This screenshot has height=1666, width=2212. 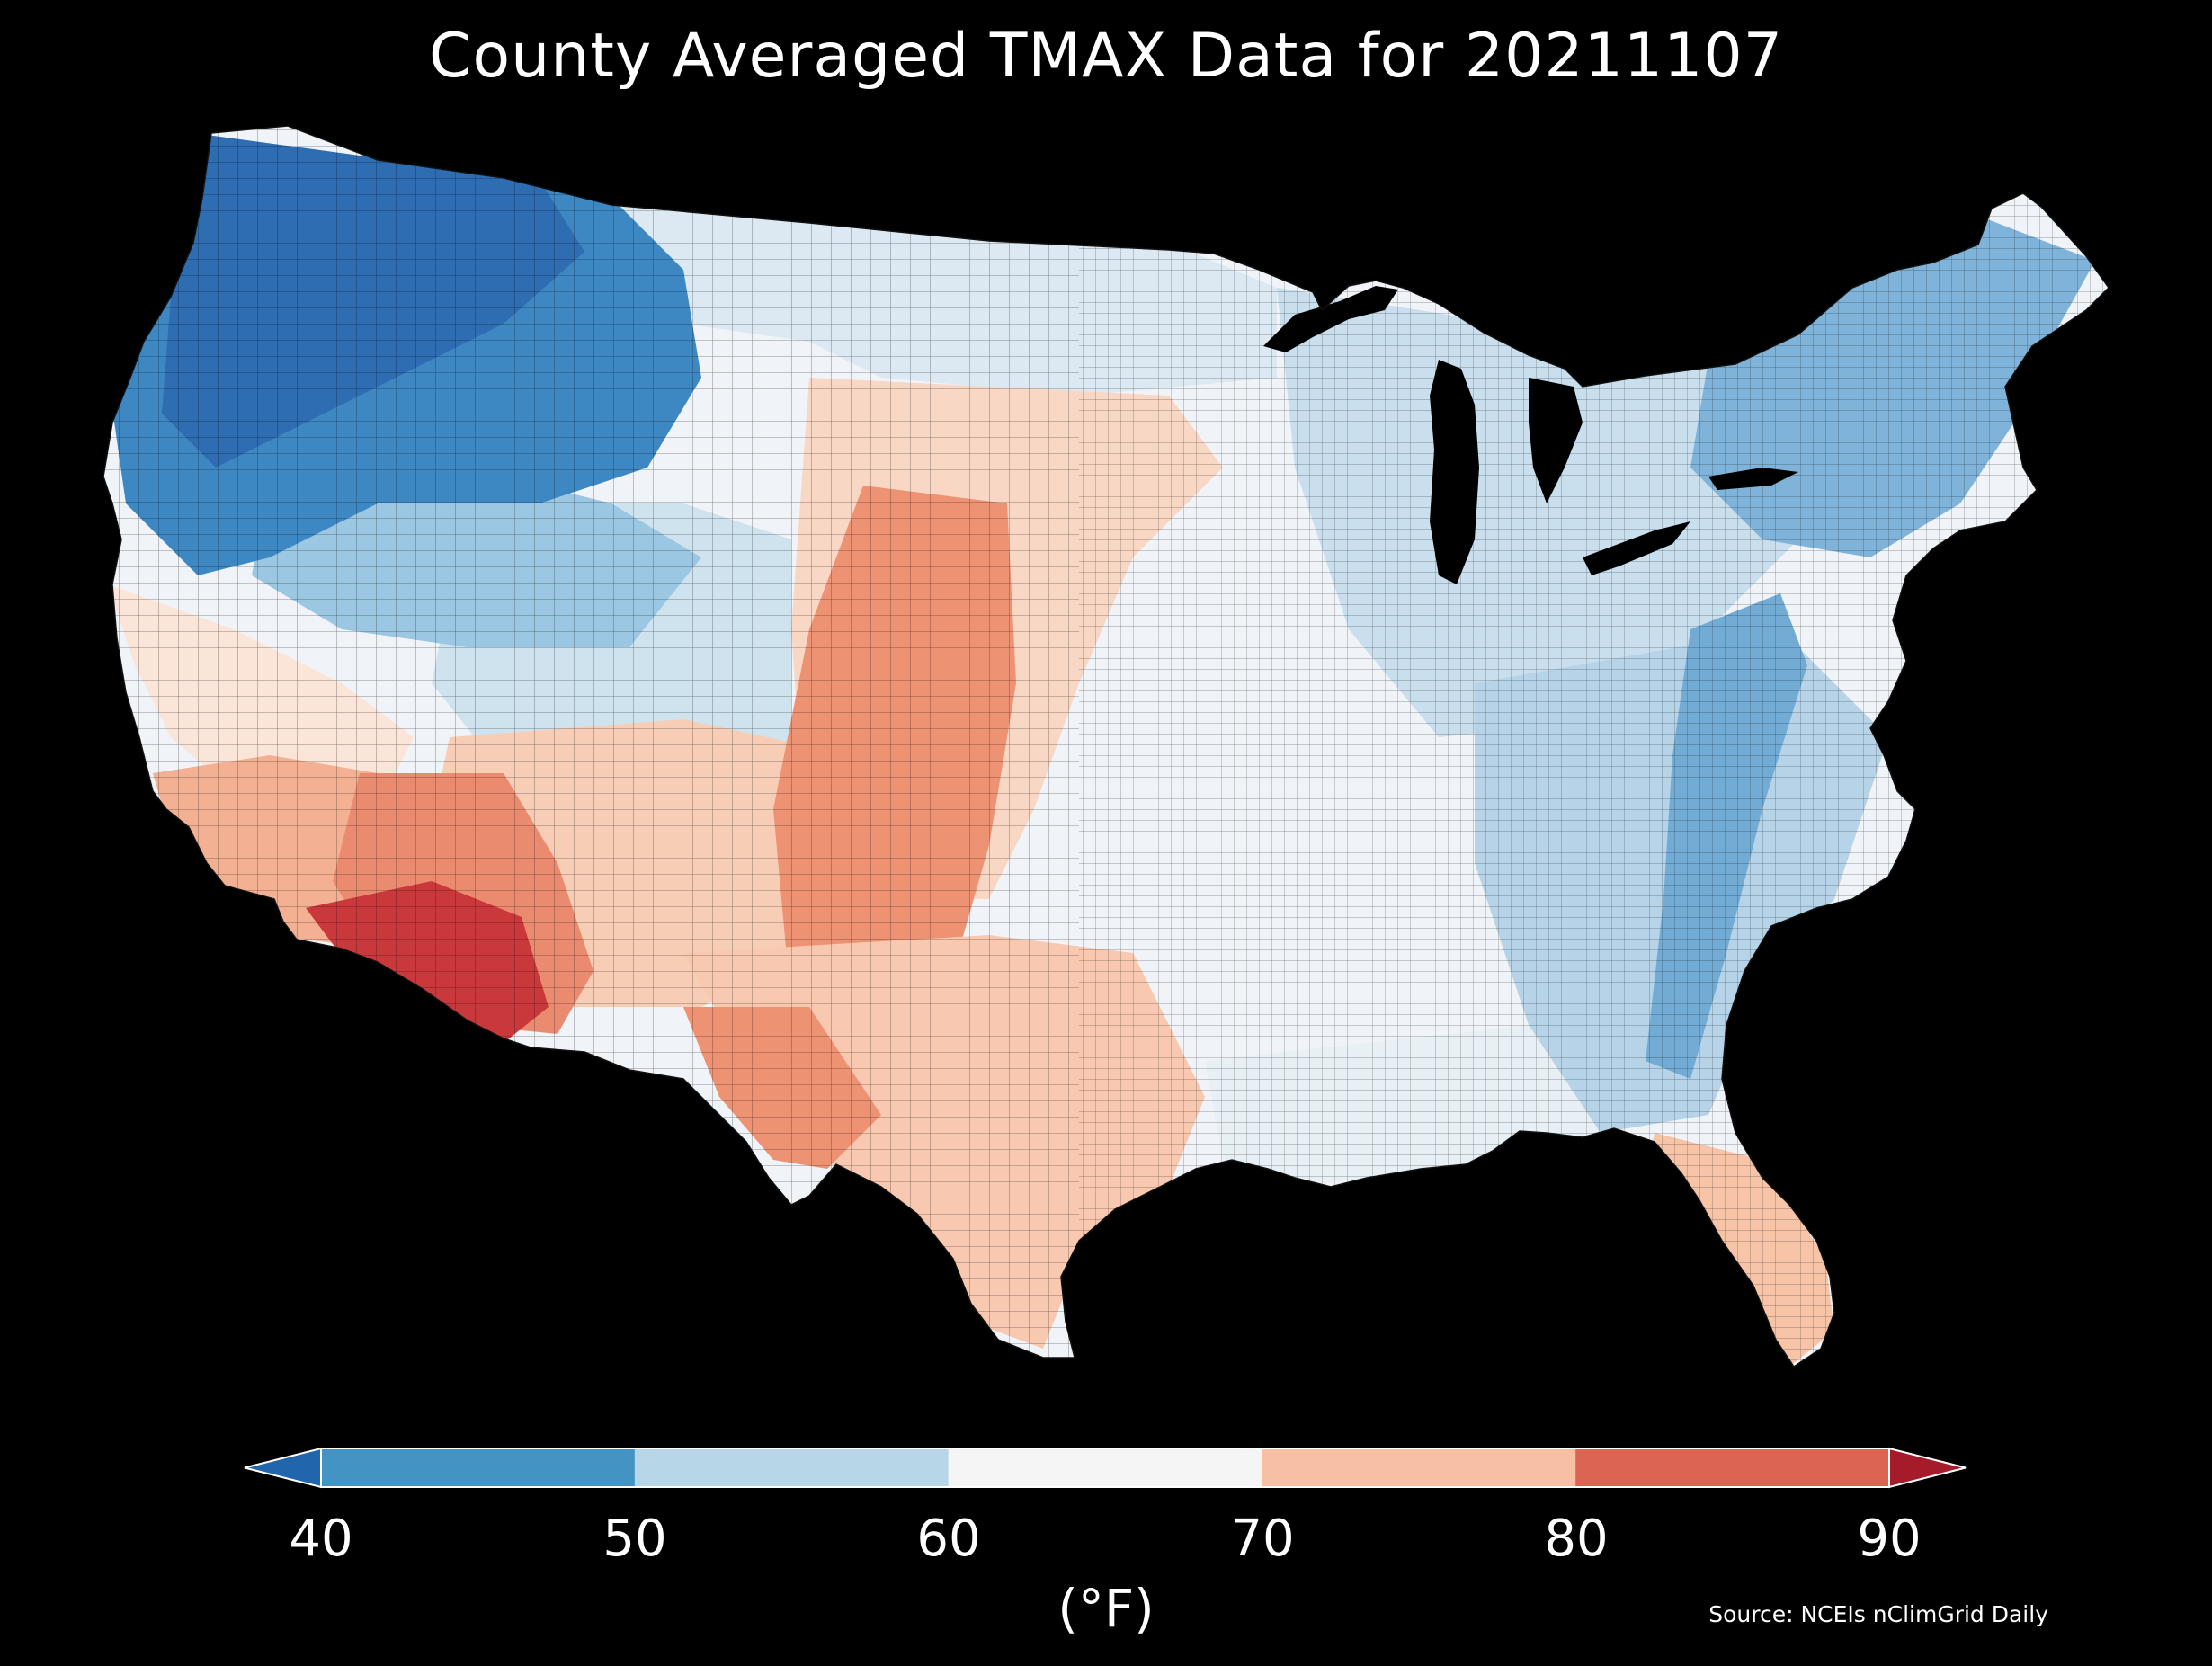 What do you see at coordinates (1889, 1539) in the screenshot?
I see `colorbar-tick-label: 90` at bounding box center [1889, 1539].